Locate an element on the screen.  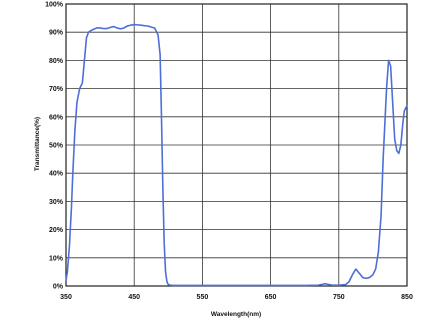
y-tick-label: 10% is located at coordinates (56, 258).